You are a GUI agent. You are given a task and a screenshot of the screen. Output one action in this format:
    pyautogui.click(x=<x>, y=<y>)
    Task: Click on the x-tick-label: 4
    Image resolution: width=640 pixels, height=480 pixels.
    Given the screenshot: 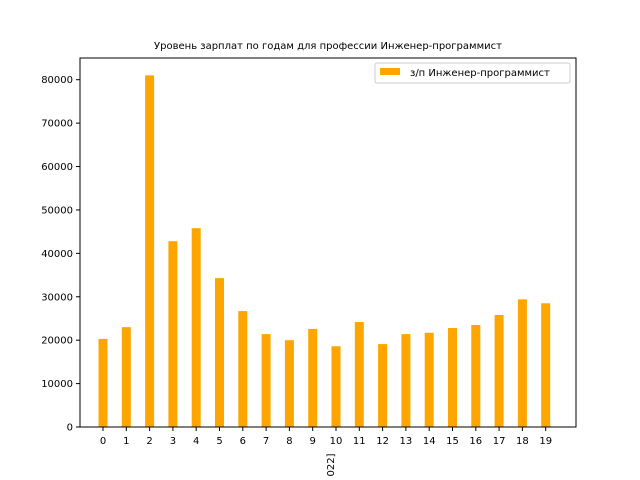 What is the action you would take?
    pyautogui.click(x=196, y=441)
    